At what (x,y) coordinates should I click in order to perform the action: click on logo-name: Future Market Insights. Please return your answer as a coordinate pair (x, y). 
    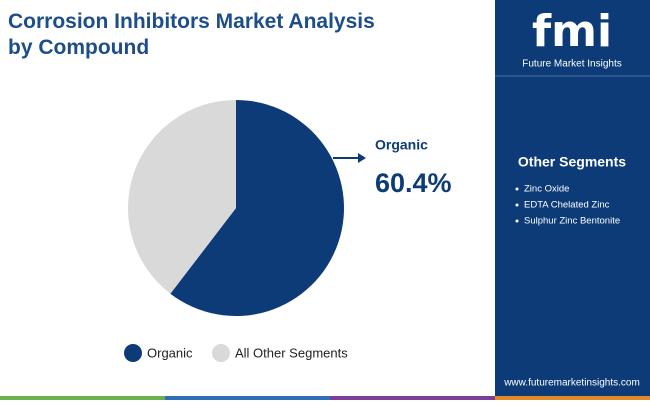
    Looking at the image, I should click on (571, 64).